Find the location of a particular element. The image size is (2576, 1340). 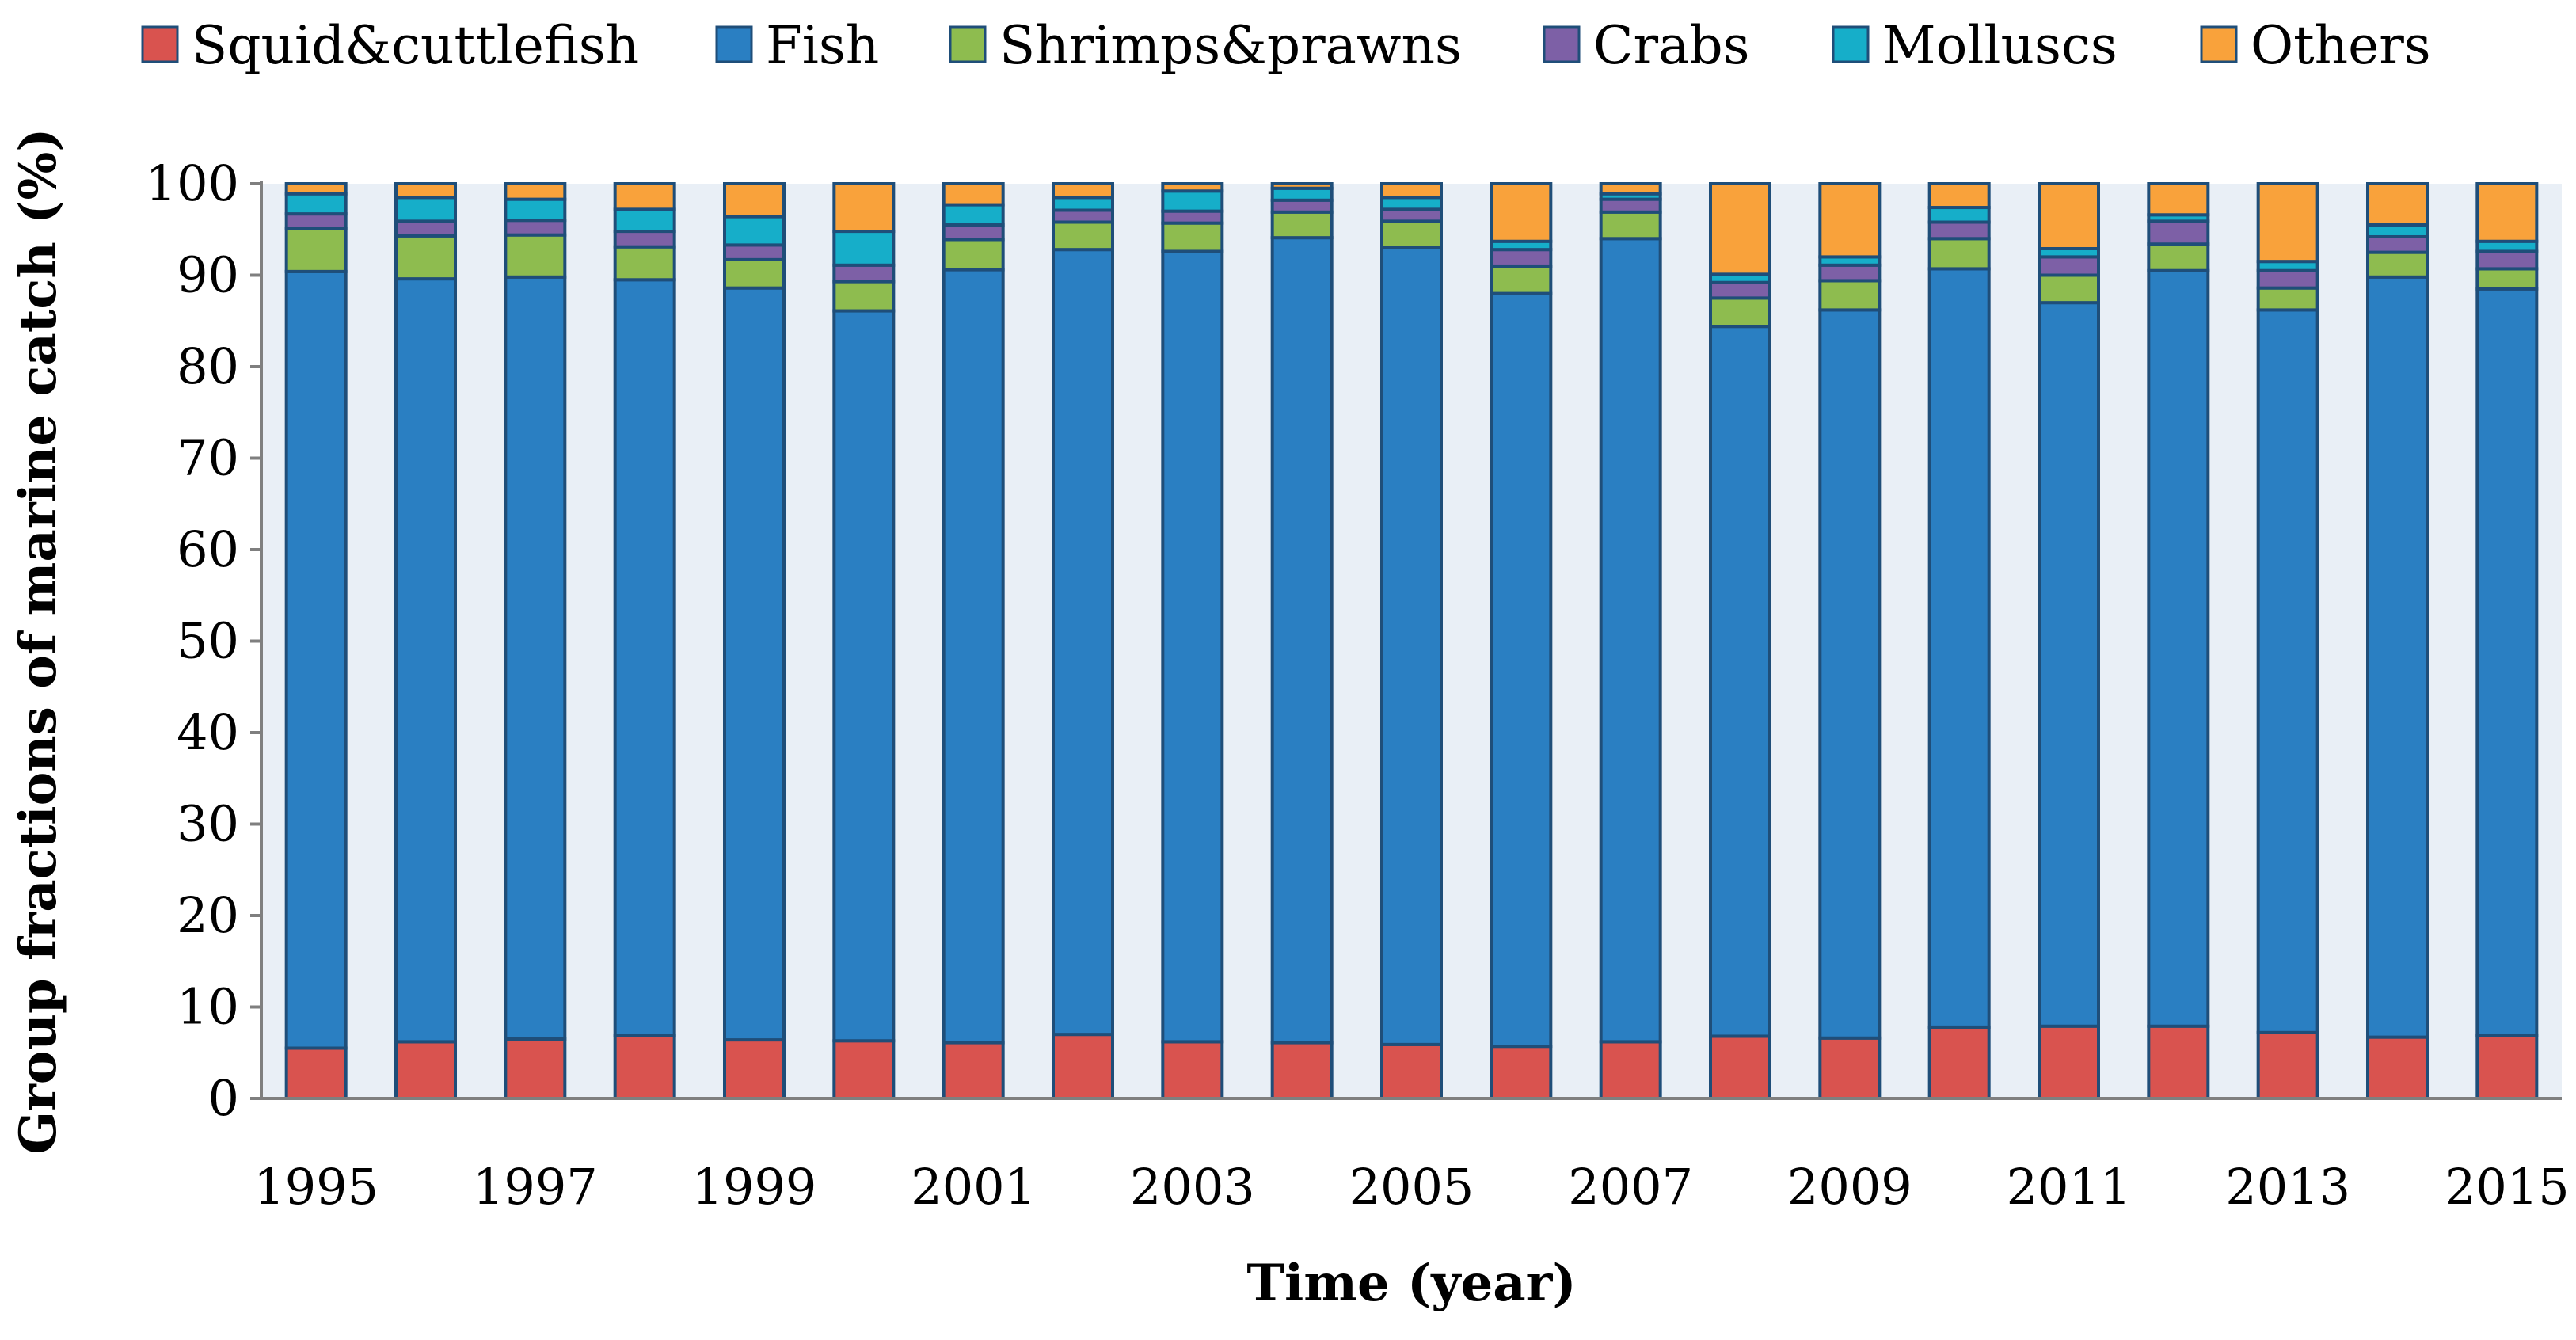

bar-segment-fish-2000 is located at coordinates (864, 676).